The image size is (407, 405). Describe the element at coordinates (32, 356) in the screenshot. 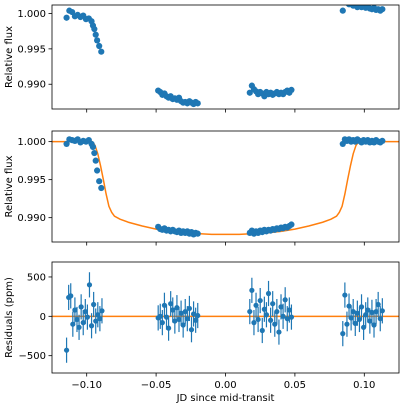

I see `y-tick-label: −500` at that location.